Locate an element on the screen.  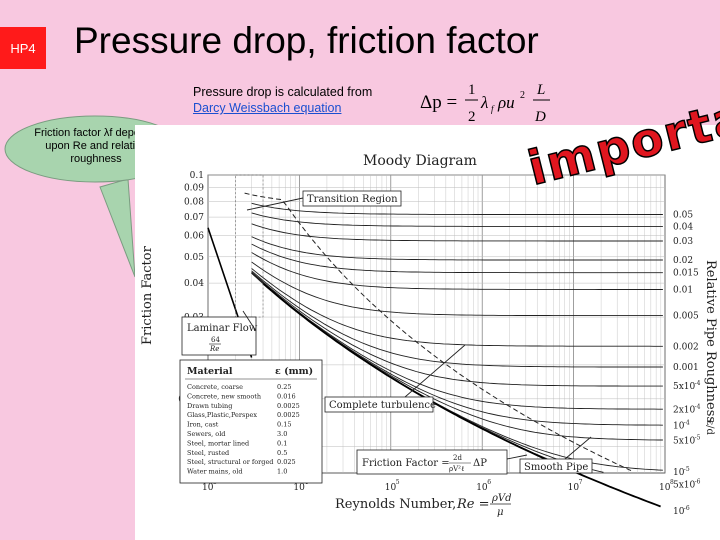
formula-one: 1 is located at coordinates (472, 90).